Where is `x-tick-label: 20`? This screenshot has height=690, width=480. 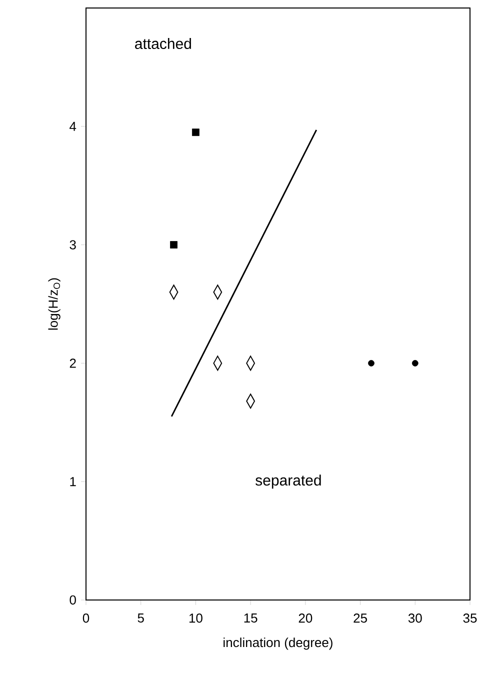 x-tick-label: 20 is located at coordinates (305, 618).